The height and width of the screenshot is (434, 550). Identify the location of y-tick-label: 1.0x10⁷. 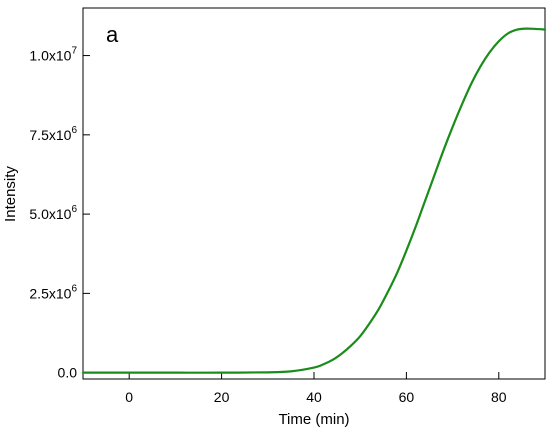
(53, 55).